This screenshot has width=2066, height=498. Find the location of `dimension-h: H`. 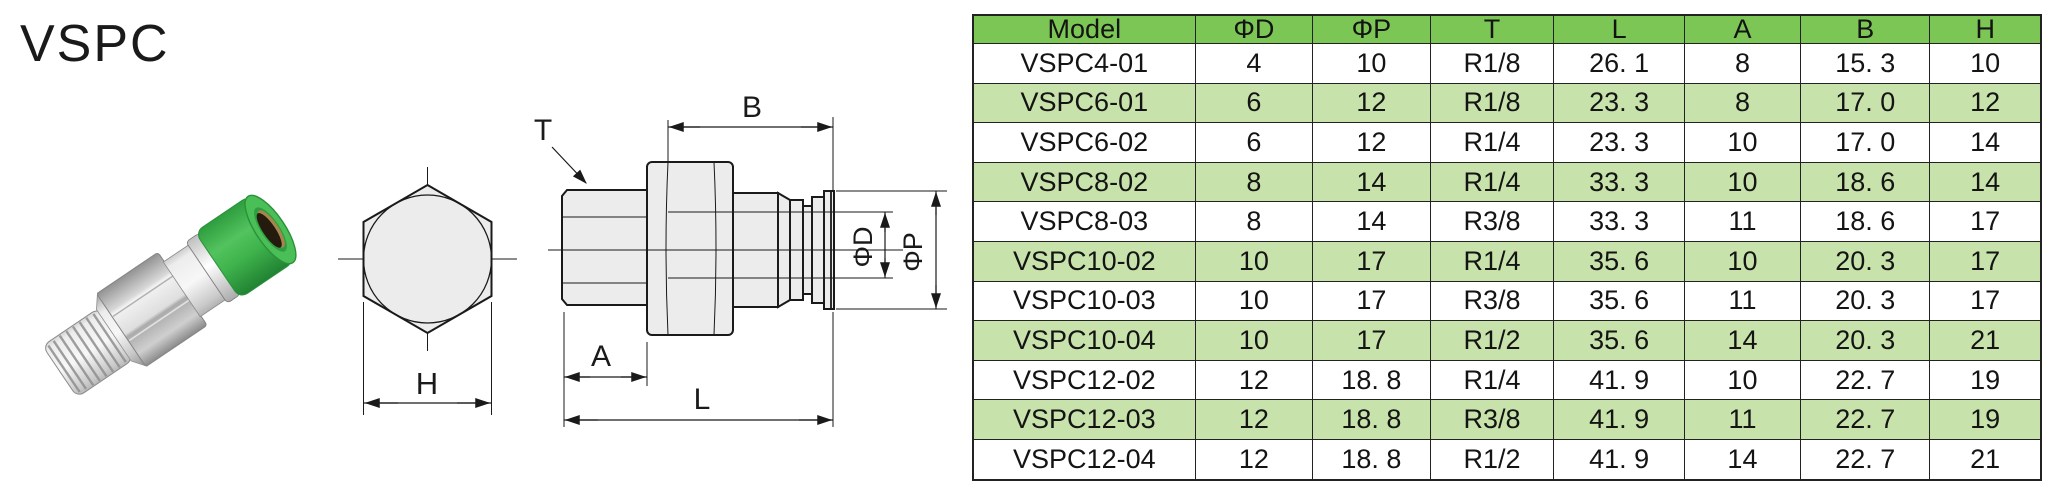

dimension-h: H is located at coordinates (427, 358).